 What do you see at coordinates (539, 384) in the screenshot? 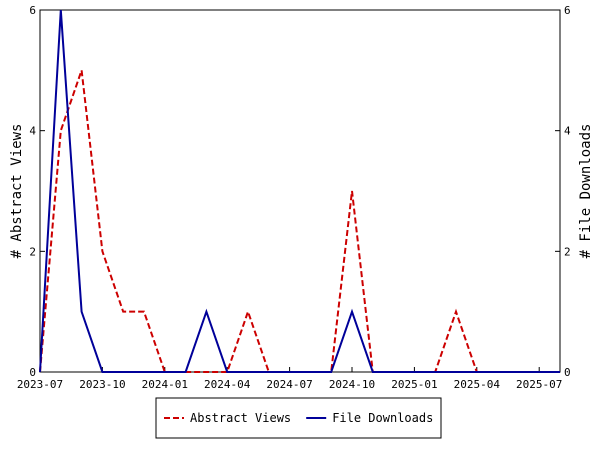
I see `x-tick-label: 2025-07` at bounding box center [539, 384].